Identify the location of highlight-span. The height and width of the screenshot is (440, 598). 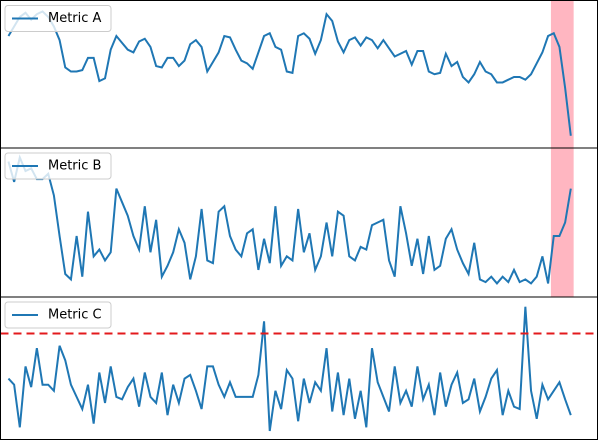
(562, 222).